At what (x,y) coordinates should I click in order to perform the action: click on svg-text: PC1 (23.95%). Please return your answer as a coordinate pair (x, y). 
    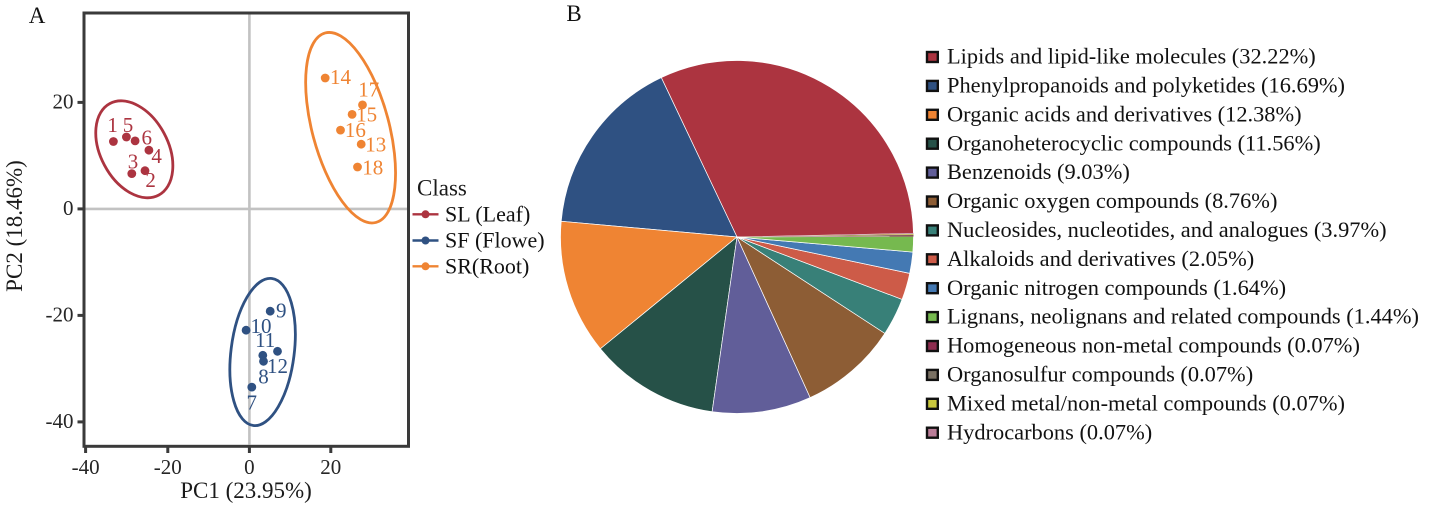
    Looking at the image, I should click on (246, 490).